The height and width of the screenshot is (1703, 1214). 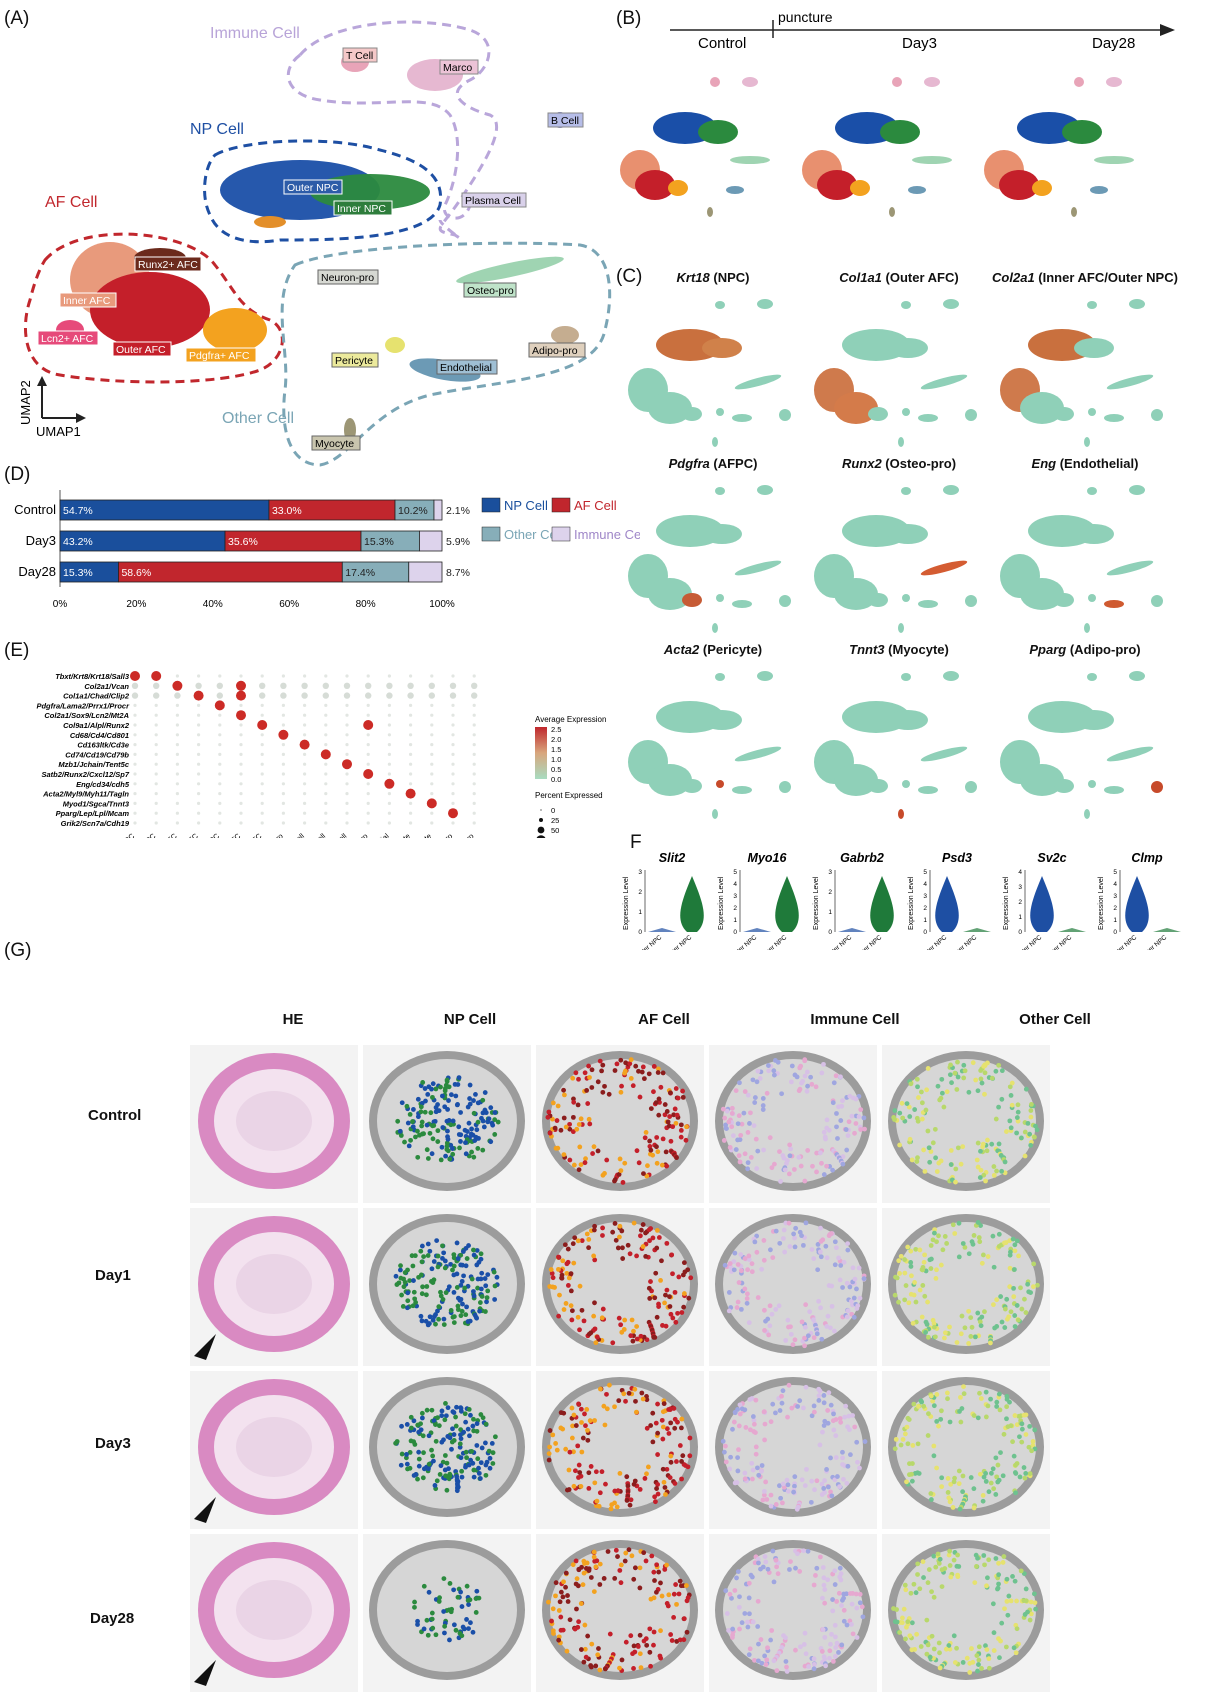 I want to click on violin-ylabel: Expression Level, so click(x=1101, y=903).